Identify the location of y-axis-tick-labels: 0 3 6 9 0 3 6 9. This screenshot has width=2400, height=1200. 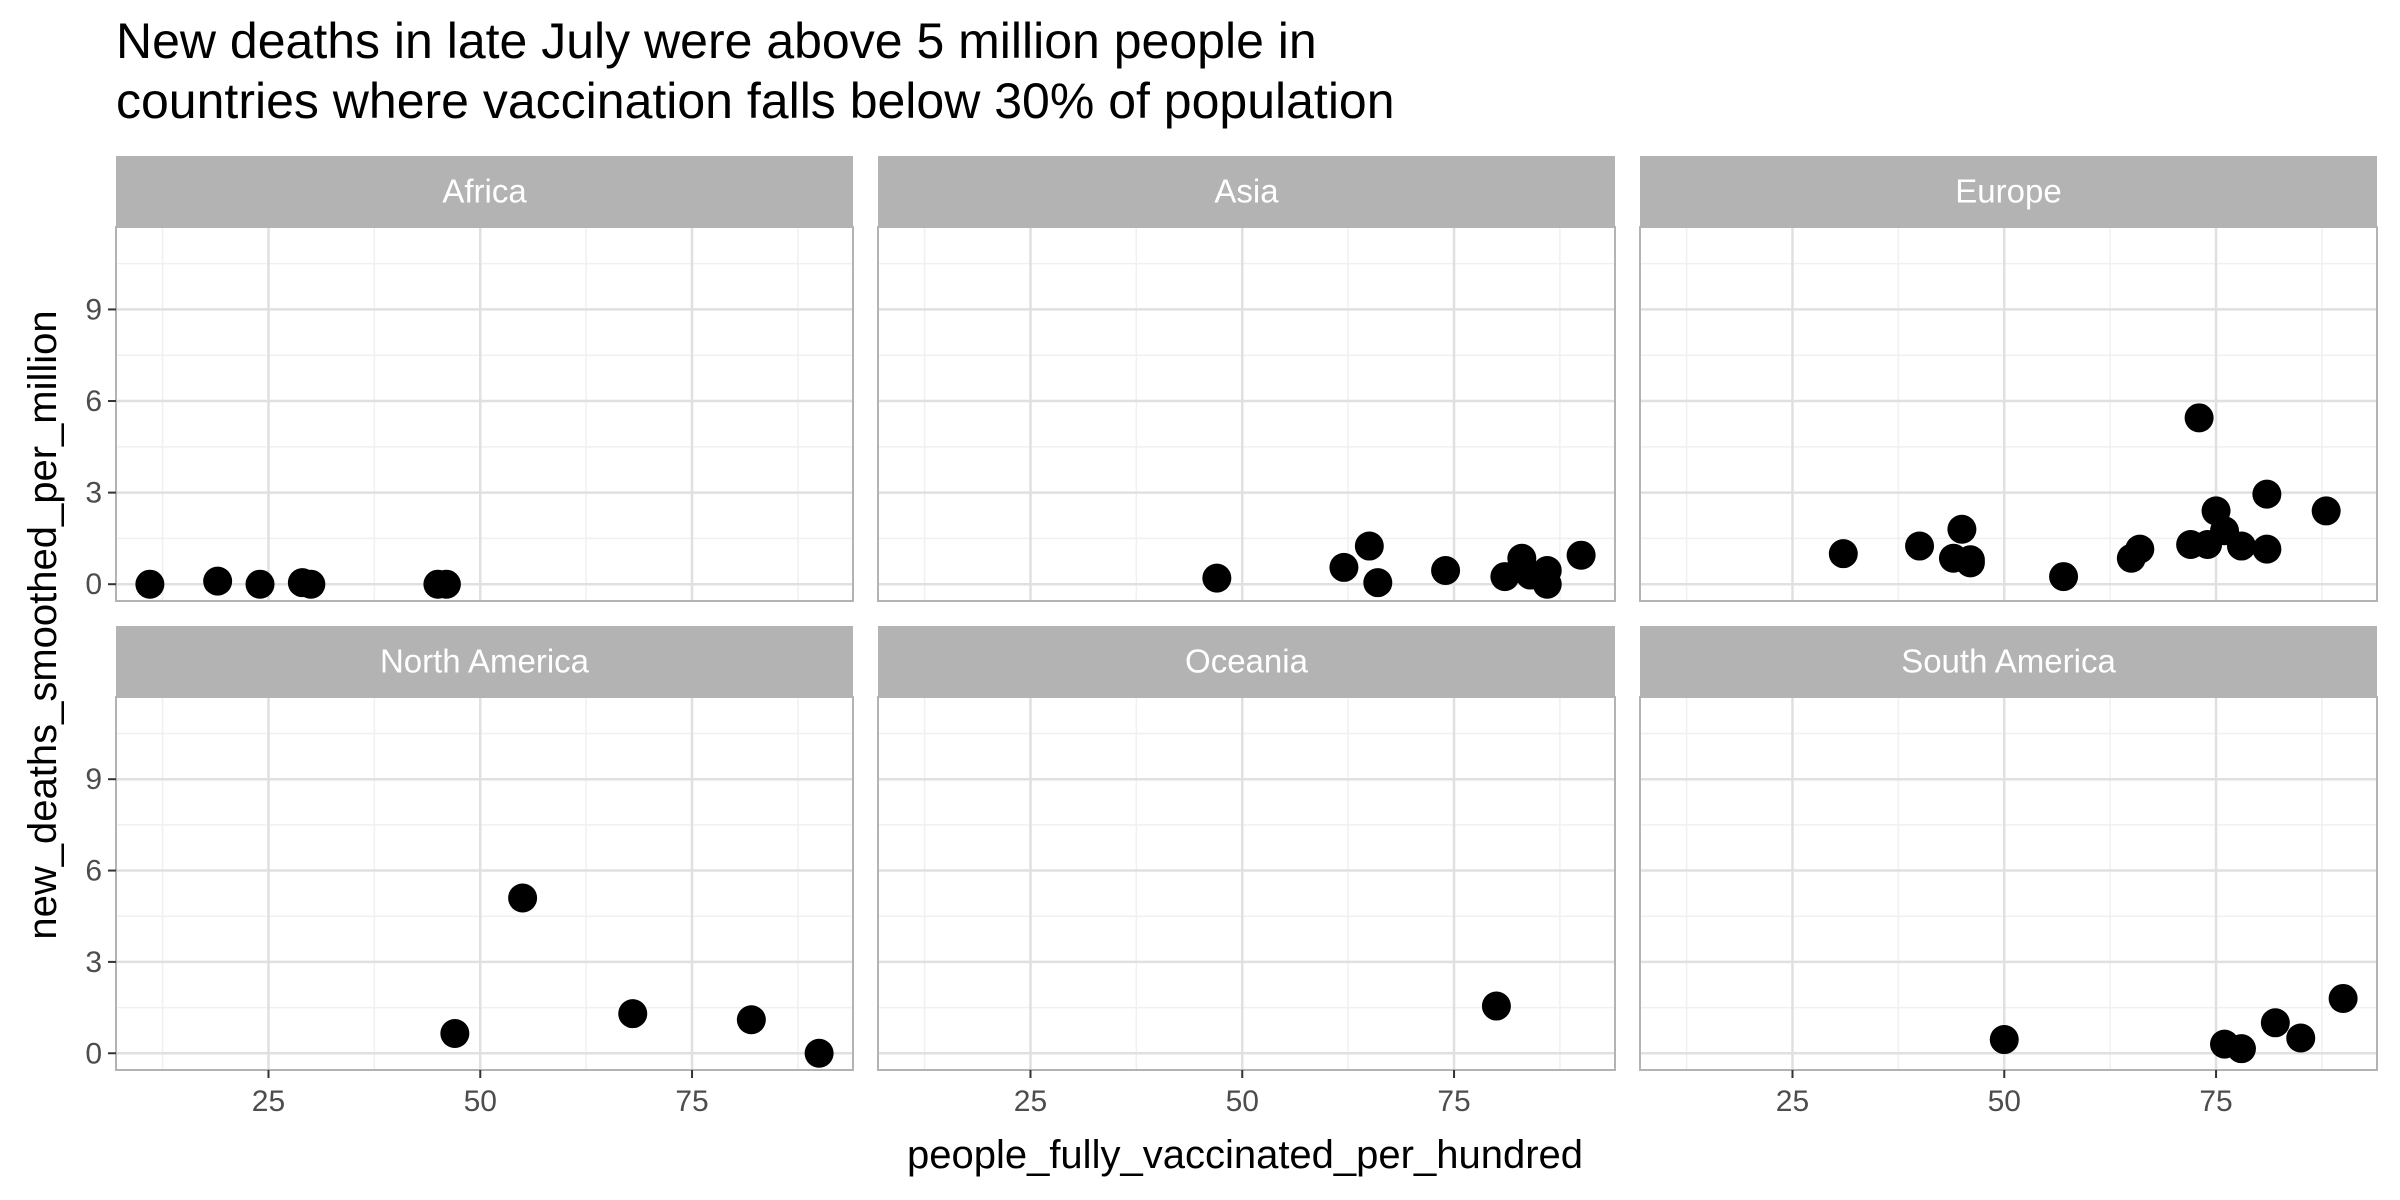
(100, 681).